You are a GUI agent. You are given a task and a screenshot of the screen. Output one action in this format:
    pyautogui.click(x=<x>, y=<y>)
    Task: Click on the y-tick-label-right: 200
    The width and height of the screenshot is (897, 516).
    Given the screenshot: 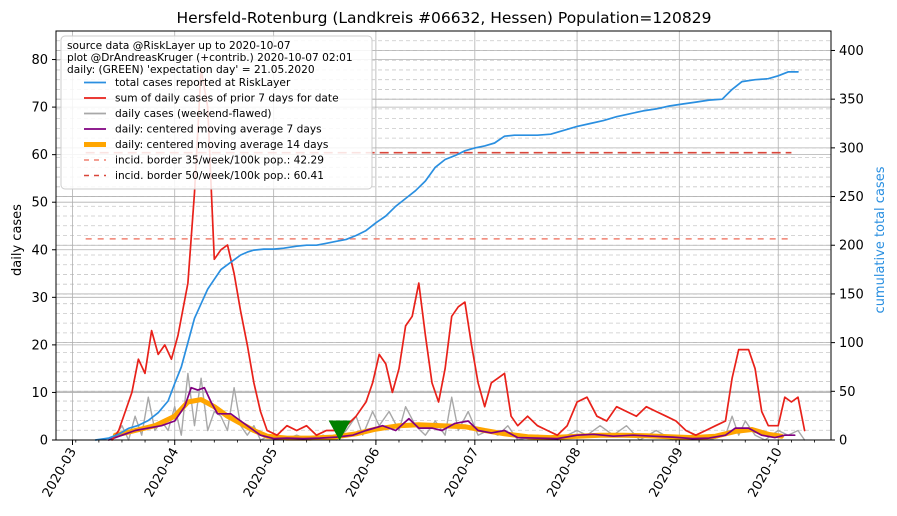 What is the action you would take?
    pyautogui.click(x=851, y=246)
    